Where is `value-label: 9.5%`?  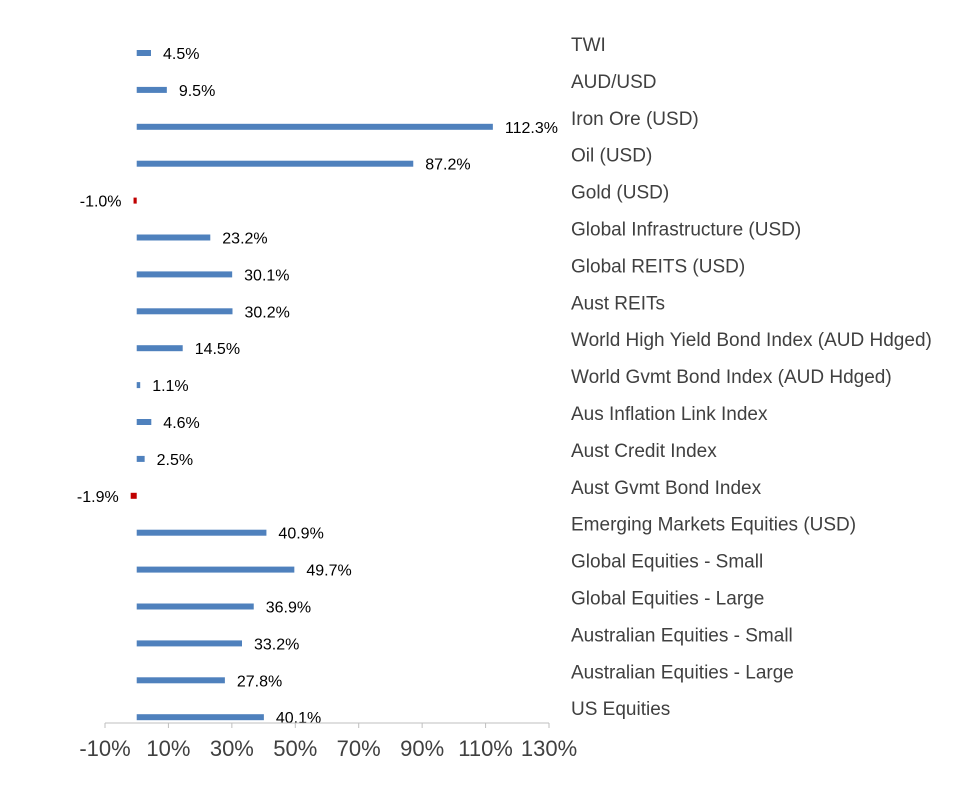
value-label: 9.5% is located at coordinates (197, 91).